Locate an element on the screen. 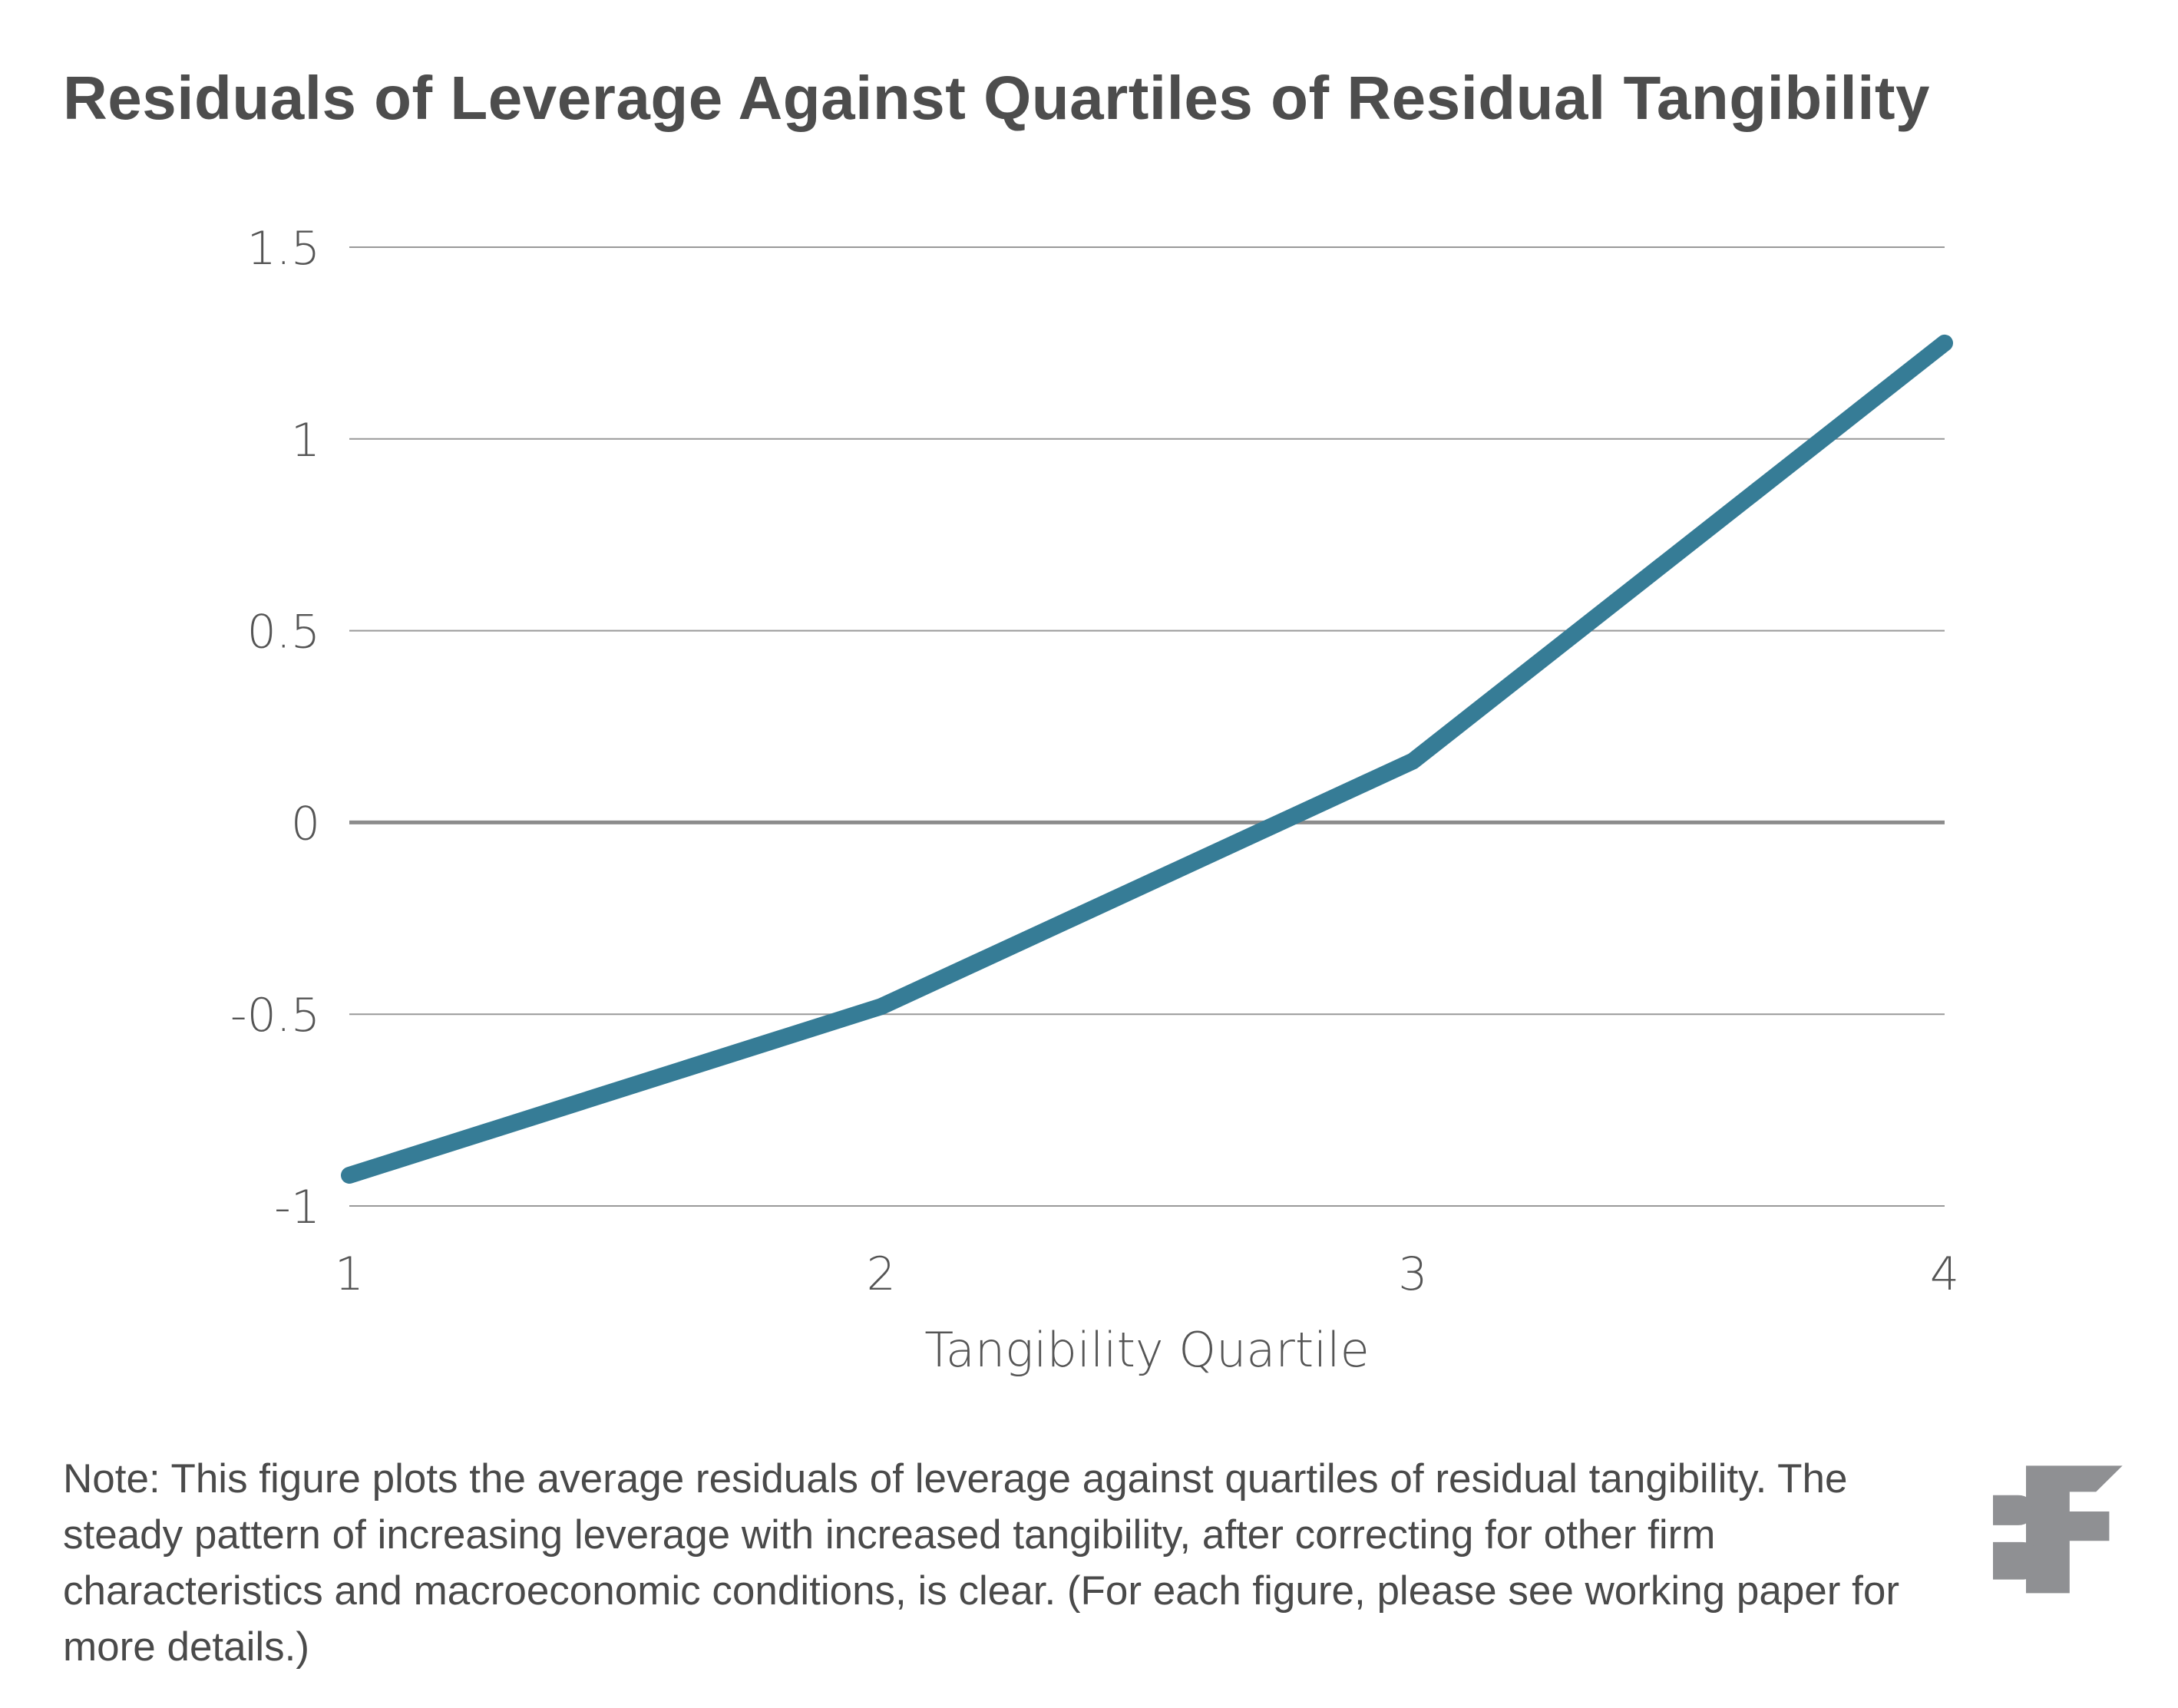 Image resolution: width=2178 pixels, height=1708 pixels. bf-logo is located at coordinates (2058, 1529).